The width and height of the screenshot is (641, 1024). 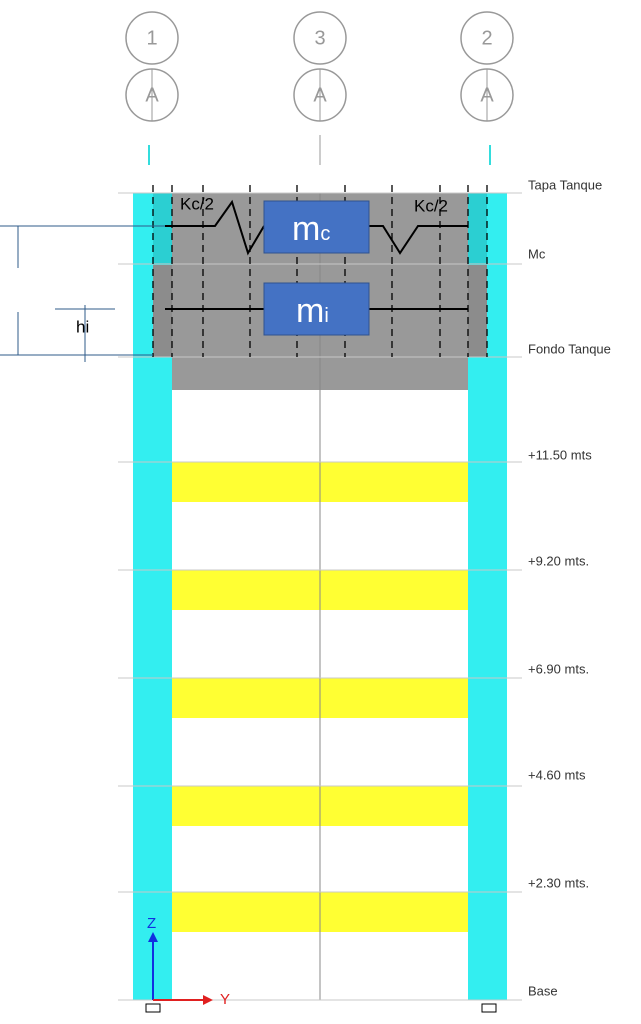 I want to click on mass-subscript: c, so click(x=325, y=234).